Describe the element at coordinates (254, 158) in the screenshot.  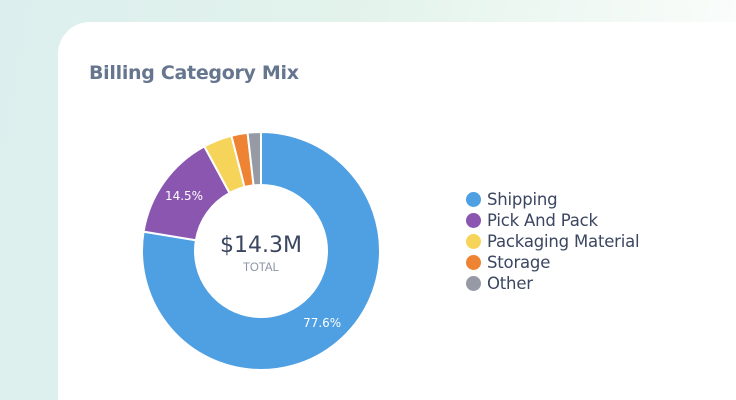
I see `slice-other` at that location.